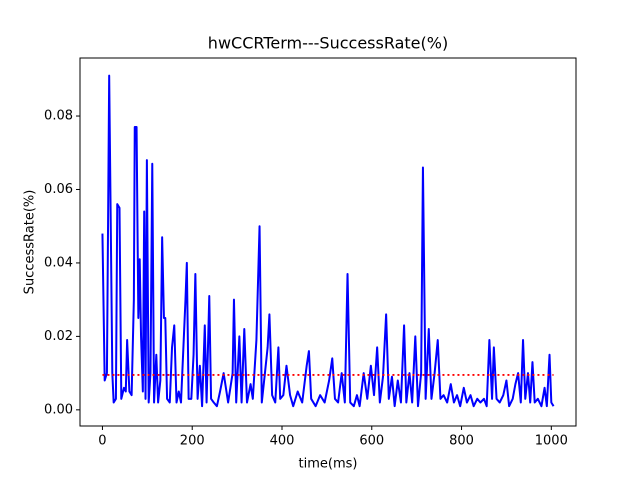  Describe the element at coordinates (328, 43) in the screenshot. I see `chart-title: hwCCRTerm---SuccessRate(%)` at that location.